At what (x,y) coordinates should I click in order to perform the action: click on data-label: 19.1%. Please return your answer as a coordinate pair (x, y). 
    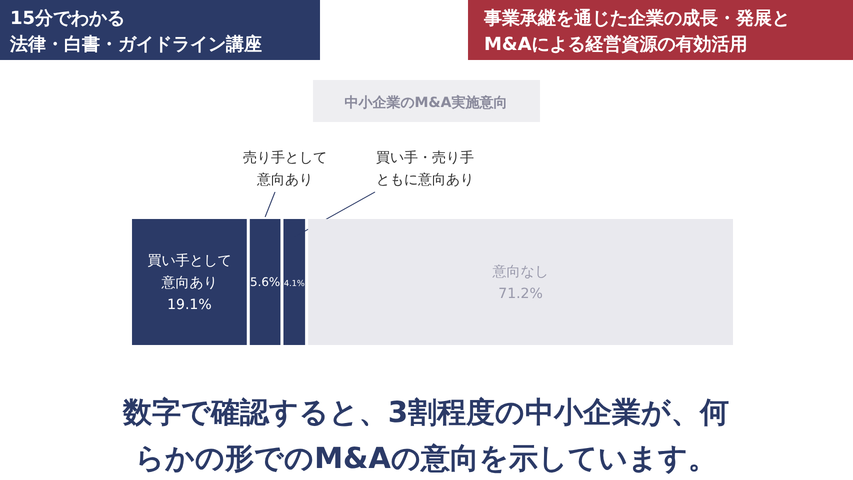
    Looking at the image, I should click on (189, 305).